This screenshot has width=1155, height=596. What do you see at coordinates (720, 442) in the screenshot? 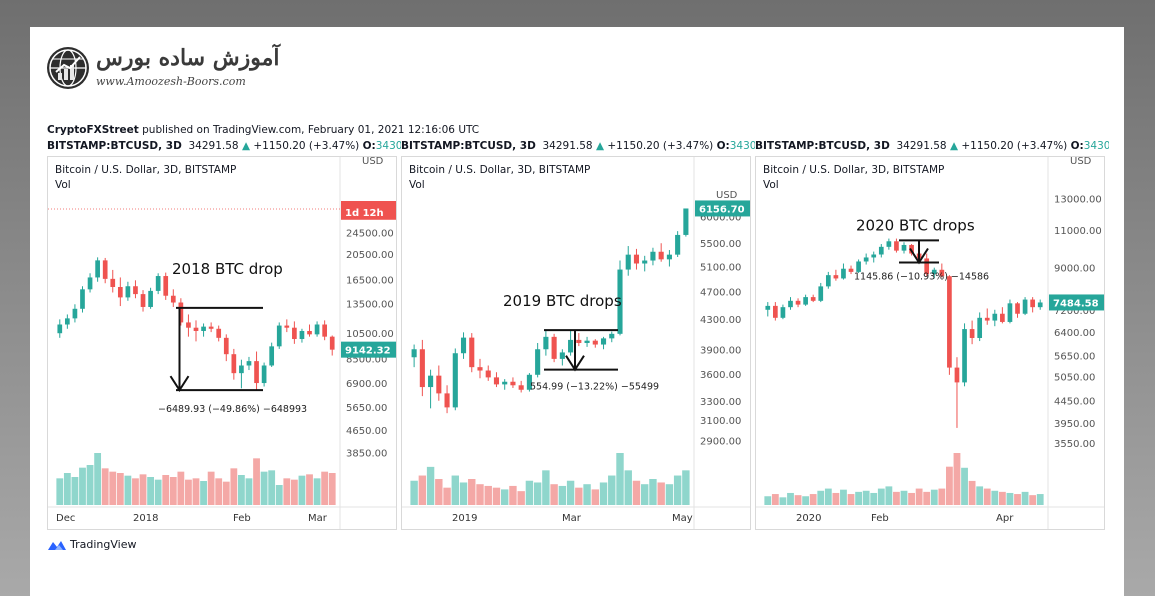
I see `y-tick-label: 2900.00` at bounding box center [720, 442].